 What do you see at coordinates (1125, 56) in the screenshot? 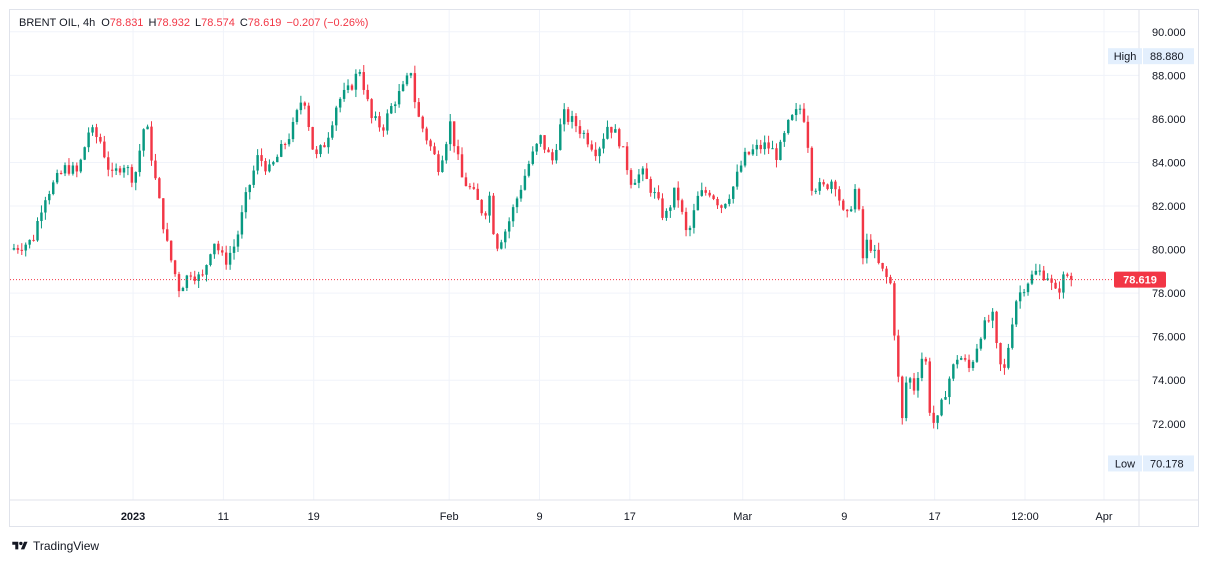
I see `high-marker-label-bg` at bounding box center [1125, 56].